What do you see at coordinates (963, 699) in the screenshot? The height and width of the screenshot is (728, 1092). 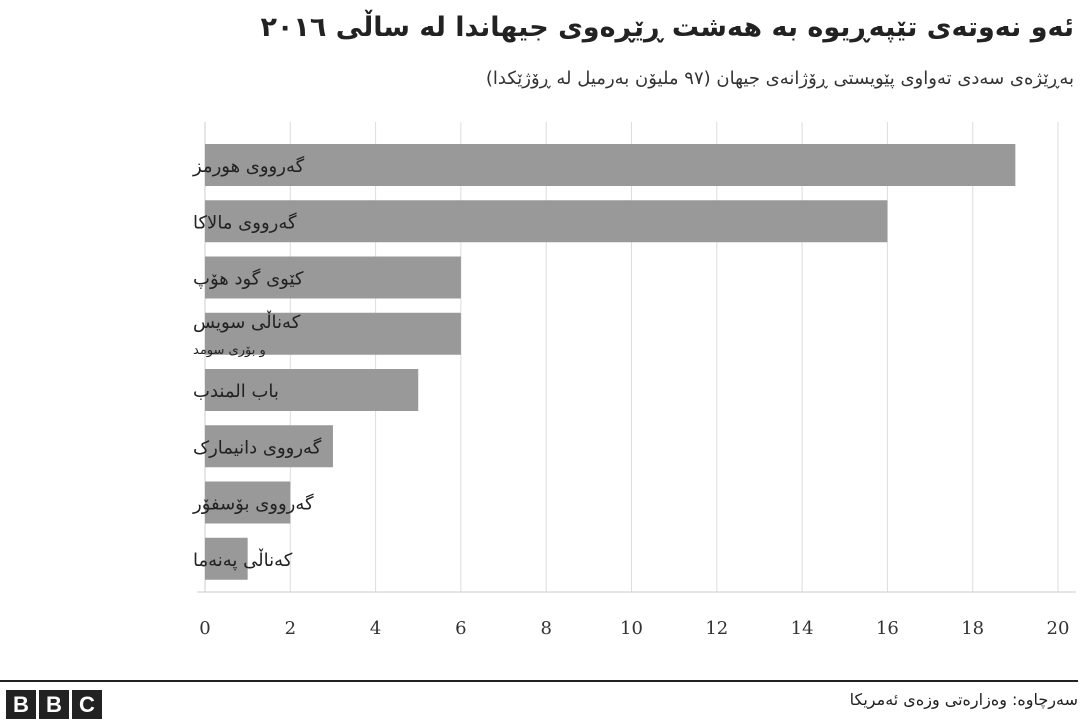 I see `source-note: سەرچاوە: وەزارەتی وزەی ئەمریکا` at bounding box center [963, 699].